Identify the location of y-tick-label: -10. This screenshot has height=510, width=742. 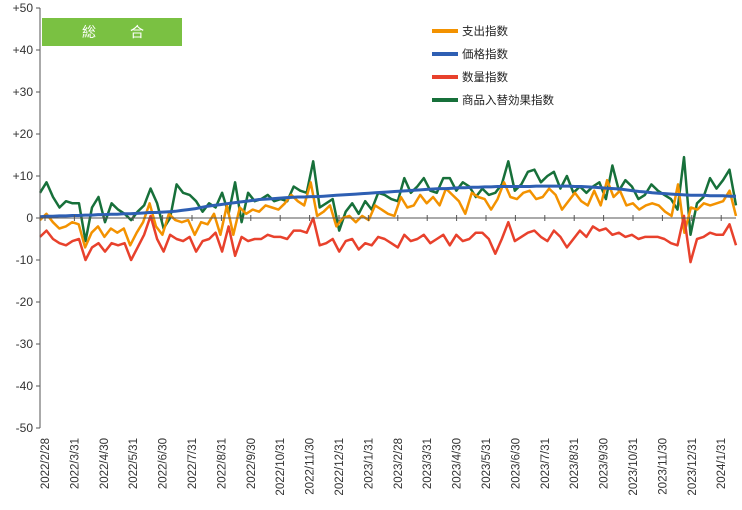
(25, 260).